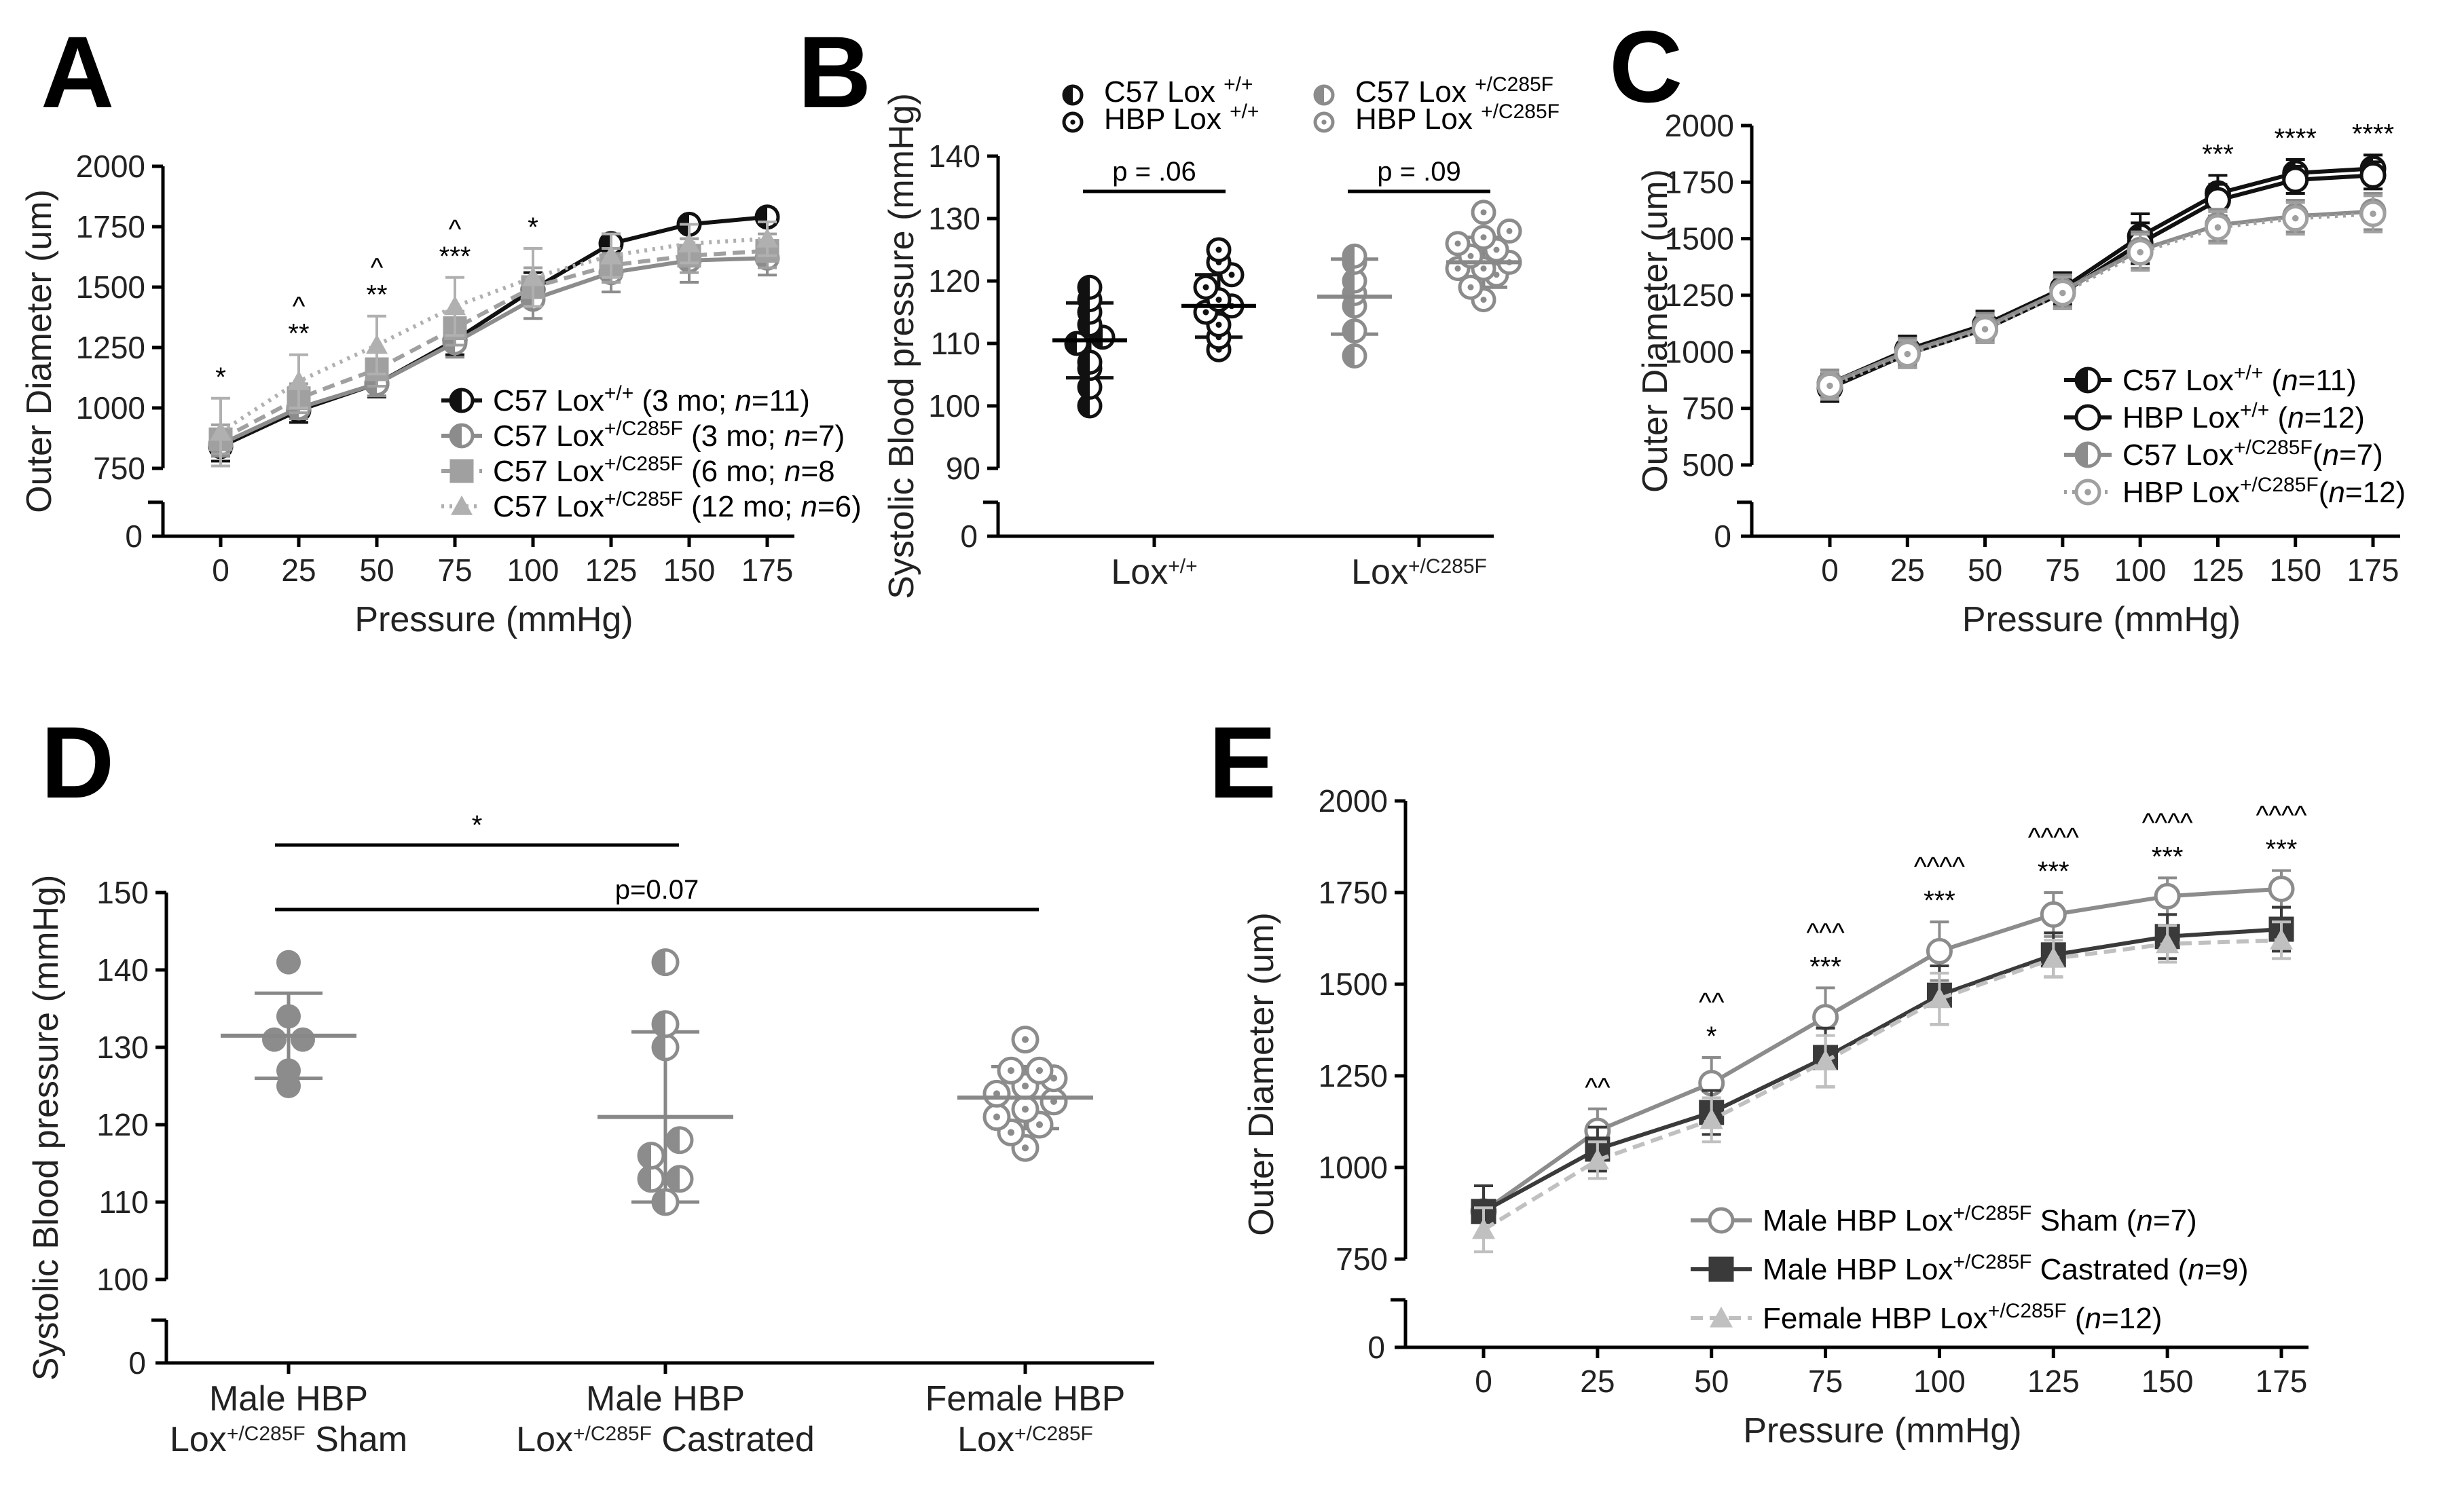 The height and width of the screenshot is (1498, 2464). Describe the element at coordinates (1597, 1381) in the screenshot. I see `x-tick-label: 25` at that location.